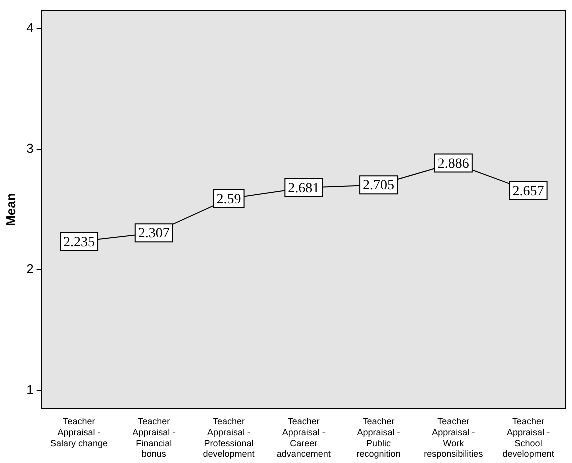 The image size is (572, 463). What do you see at coordinates (10, 209) in the screenshot?
I see `y-axis-title: Mean` at bounding box center [10, 209].